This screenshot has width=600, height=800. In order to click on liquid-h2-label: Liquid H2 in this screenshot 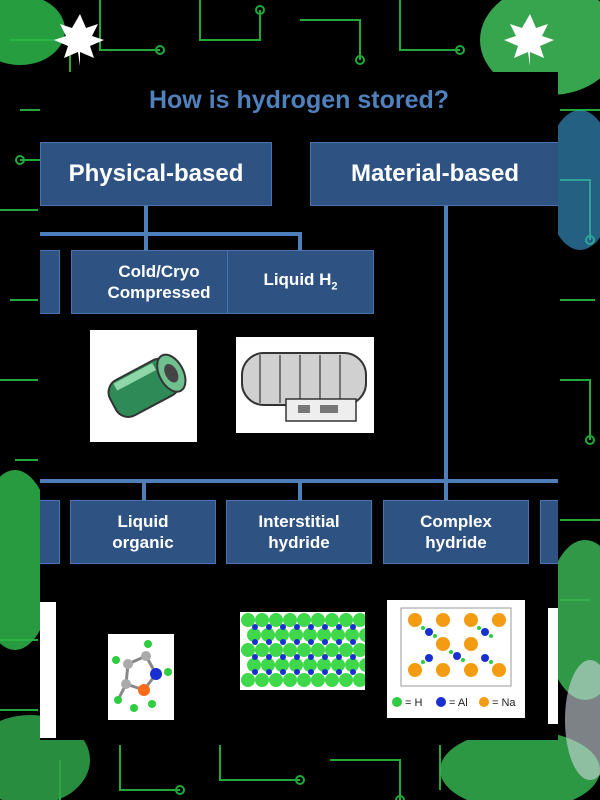, I will do `click(300, 281)`.